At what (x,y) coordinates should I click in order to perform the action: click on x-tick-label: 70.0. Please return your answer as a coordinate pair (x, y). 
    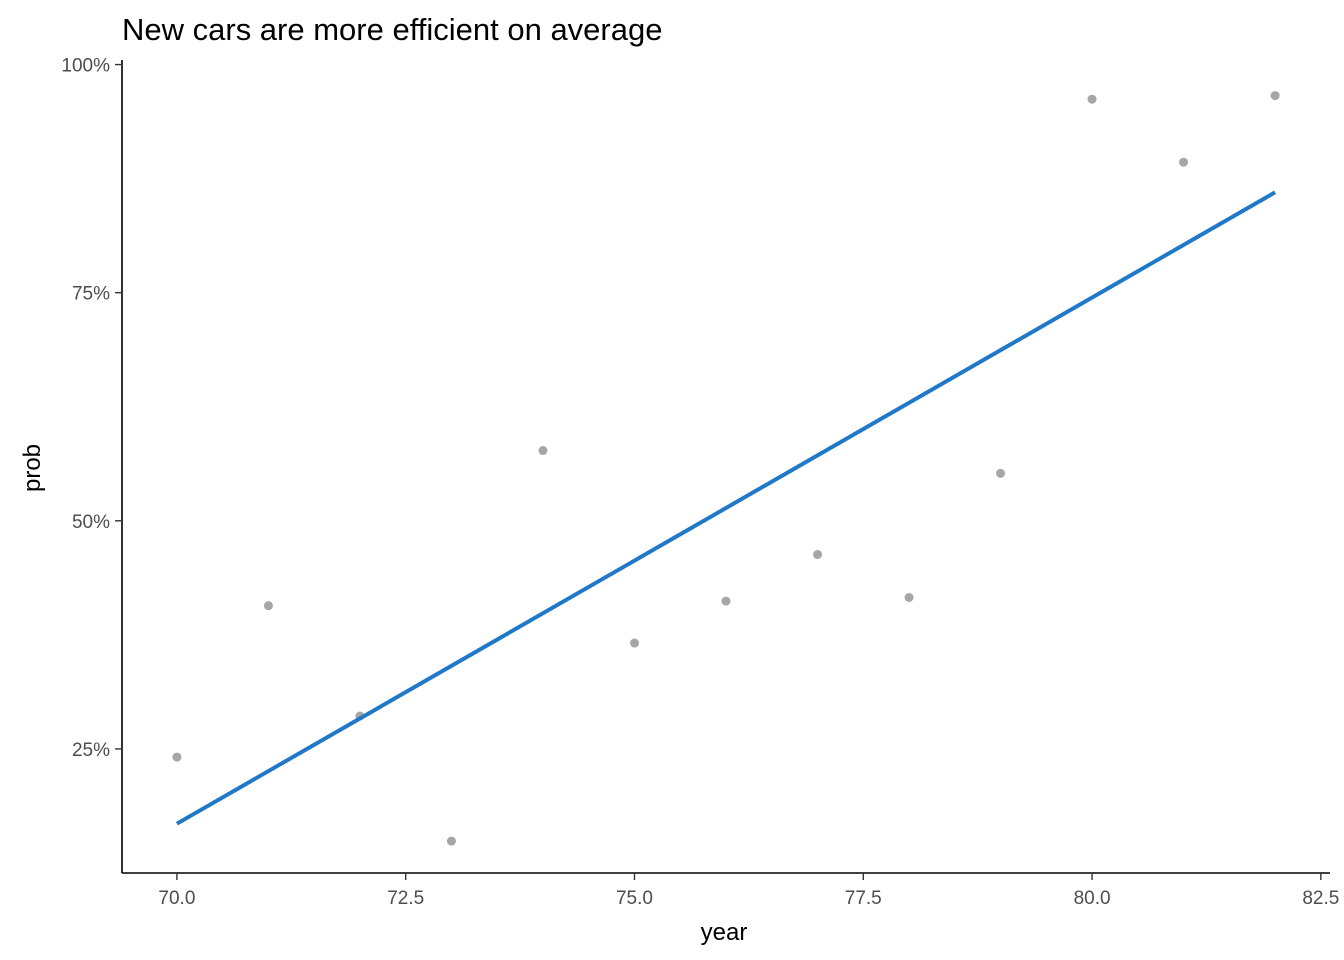
    Looking at the image, I should click on (176, 898).